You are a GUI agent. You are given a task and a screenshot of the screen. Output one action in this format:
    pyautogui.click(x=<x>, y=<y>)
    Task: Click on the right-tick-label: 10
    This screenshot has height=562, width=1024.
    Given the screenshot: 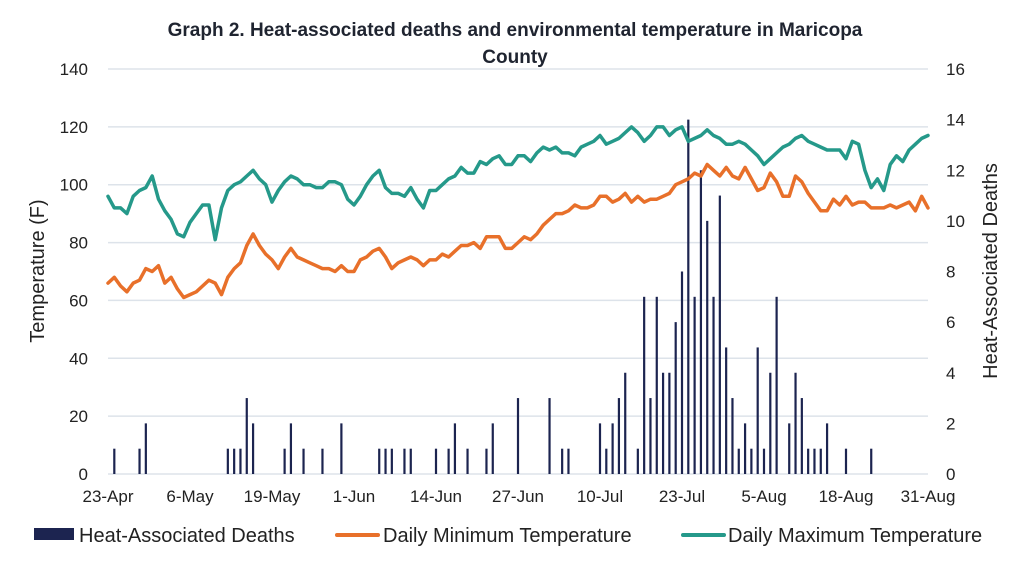 What is the action you would take?
    pyautogui.click(x=955, y=221)
    